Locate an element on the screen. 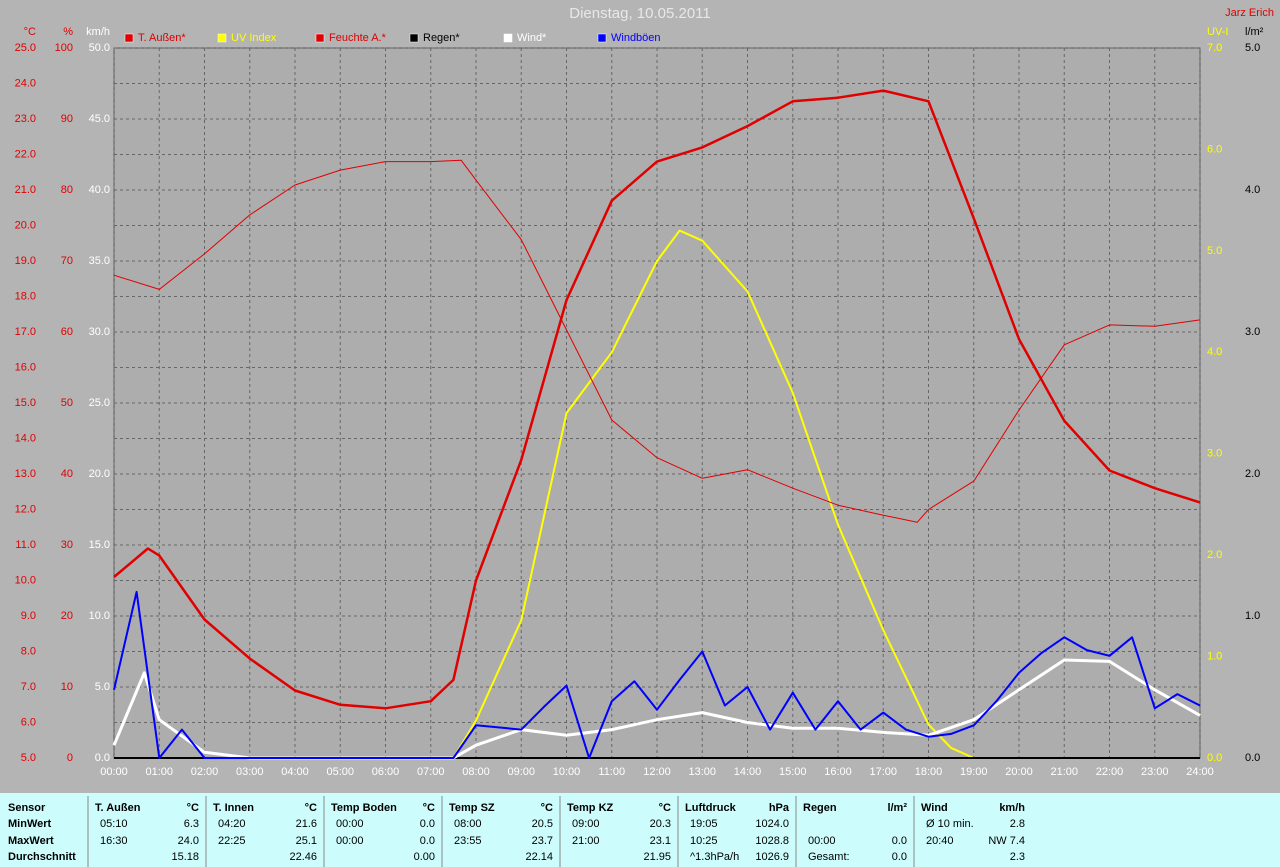 The width and height of the screenshot is (1280, 867). y-tick-label: 14.0 is located at coordinates (25, 438).